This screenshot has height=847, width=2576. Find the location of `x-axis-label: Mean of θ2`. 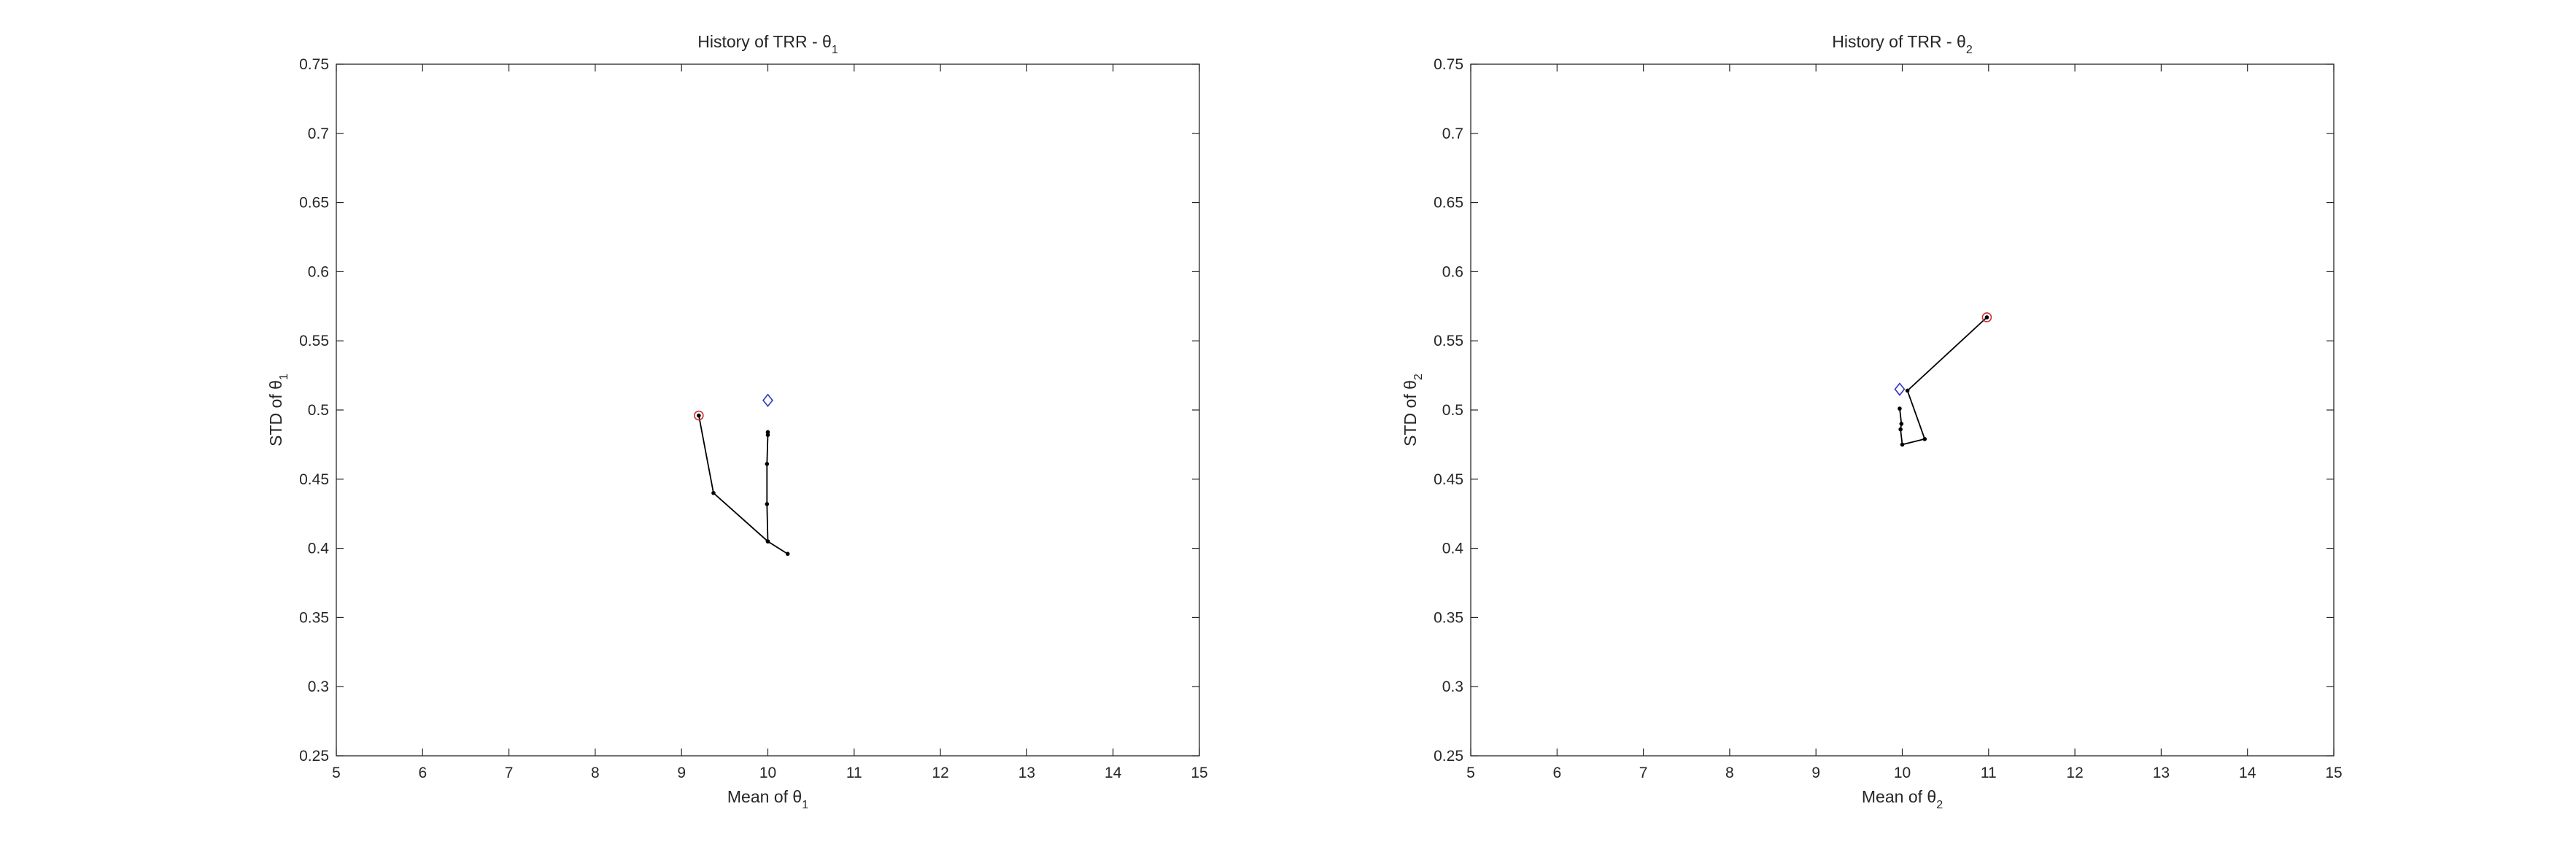

x-axis-label: Mean of θ2 is located at coordinates (1902, 799).